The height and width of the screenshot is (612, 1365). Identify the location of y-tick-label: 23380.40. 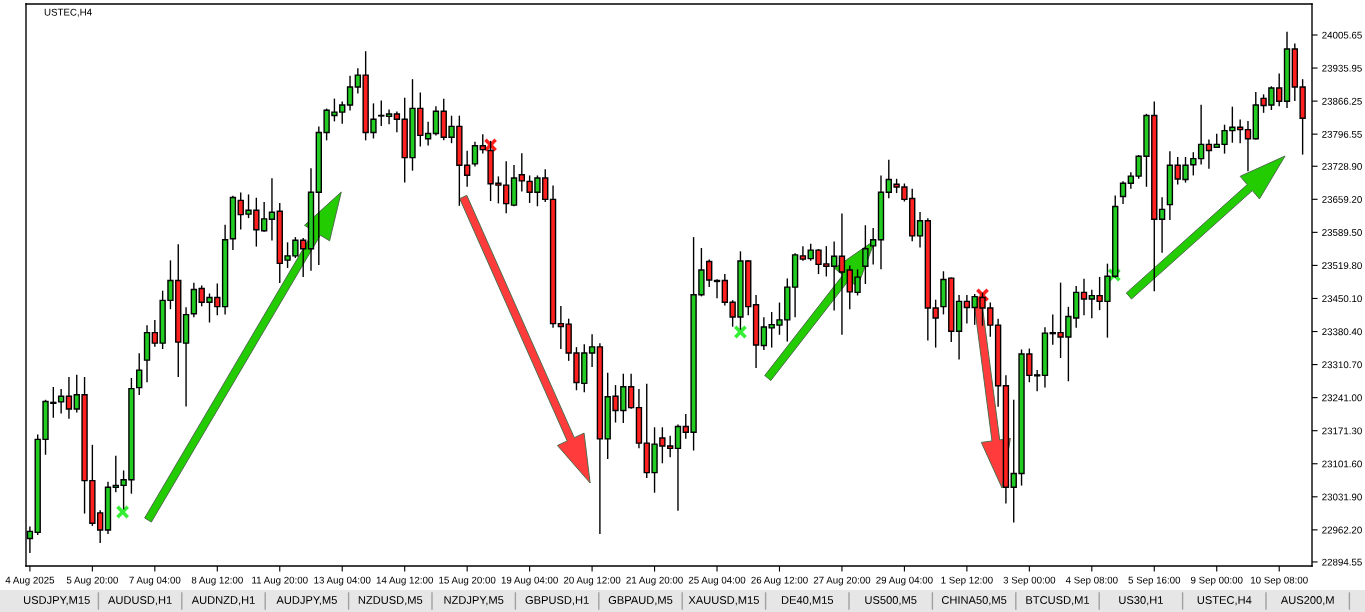
(1342, 332).